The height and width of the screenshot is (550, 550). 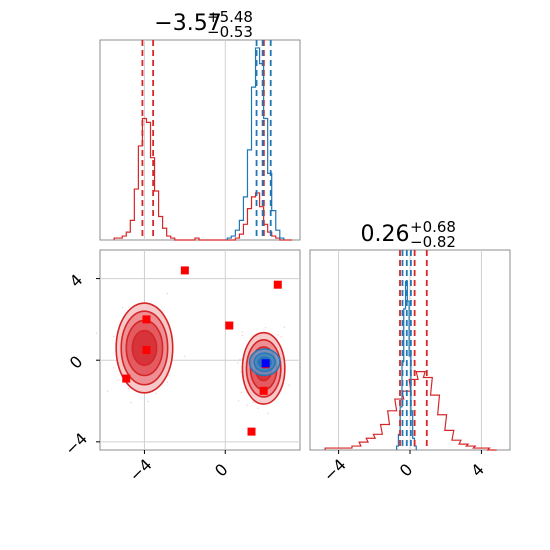 What do you see at coordinates (230, 17) in the screenshot?
I see `top-left-title-sup: +5.48` at bounding box center [230, 17].